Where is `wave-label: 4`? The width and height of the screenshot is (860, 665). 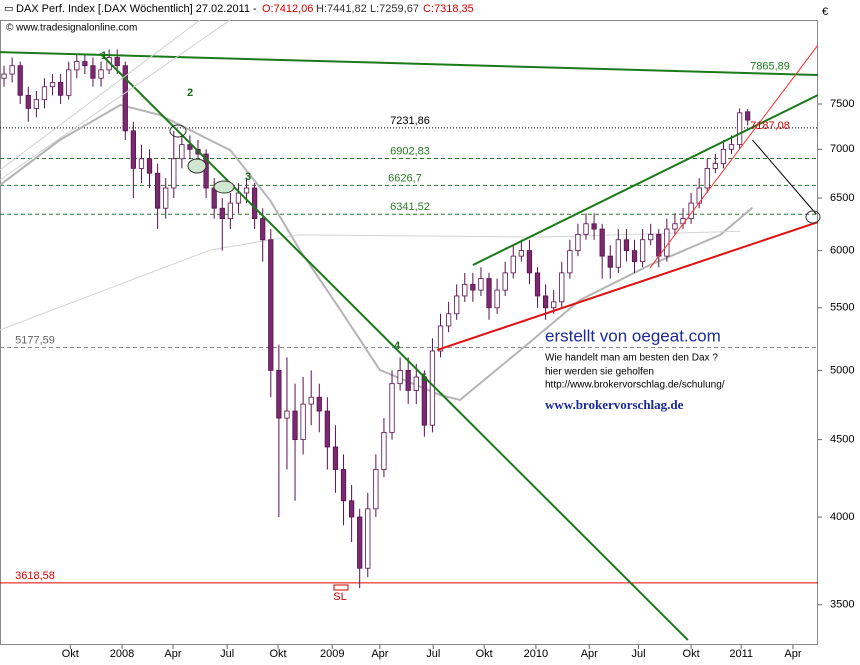
wave-label: 4 is located at coordinates (397, 346).